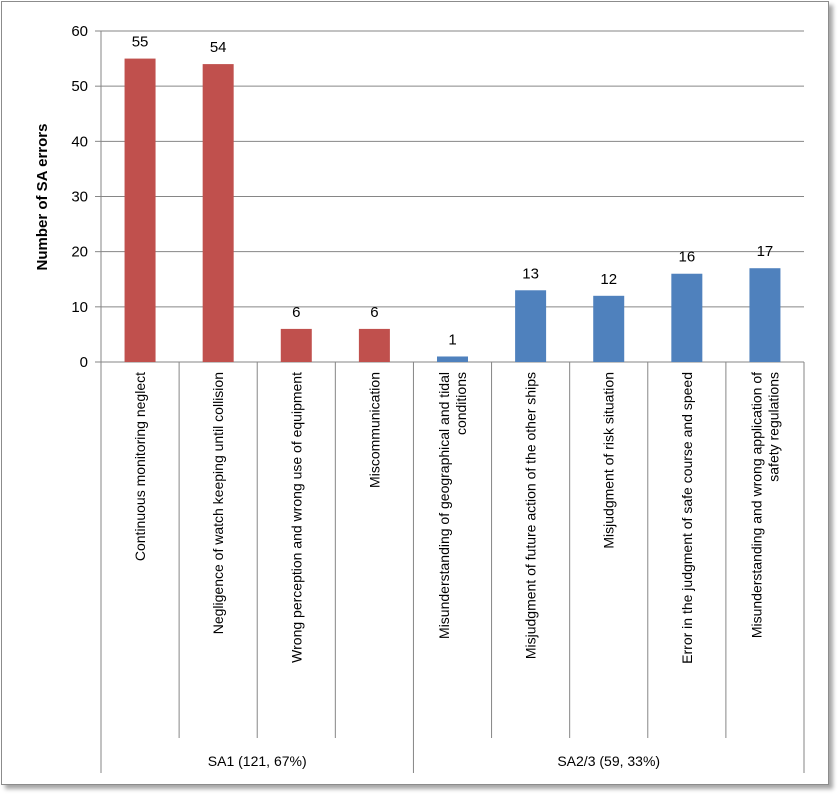 The width and height of the screenshot is (838, 794). Describe the element at coordinates (608, 279) in the screenshot. I see `data-label: 12` at that location.